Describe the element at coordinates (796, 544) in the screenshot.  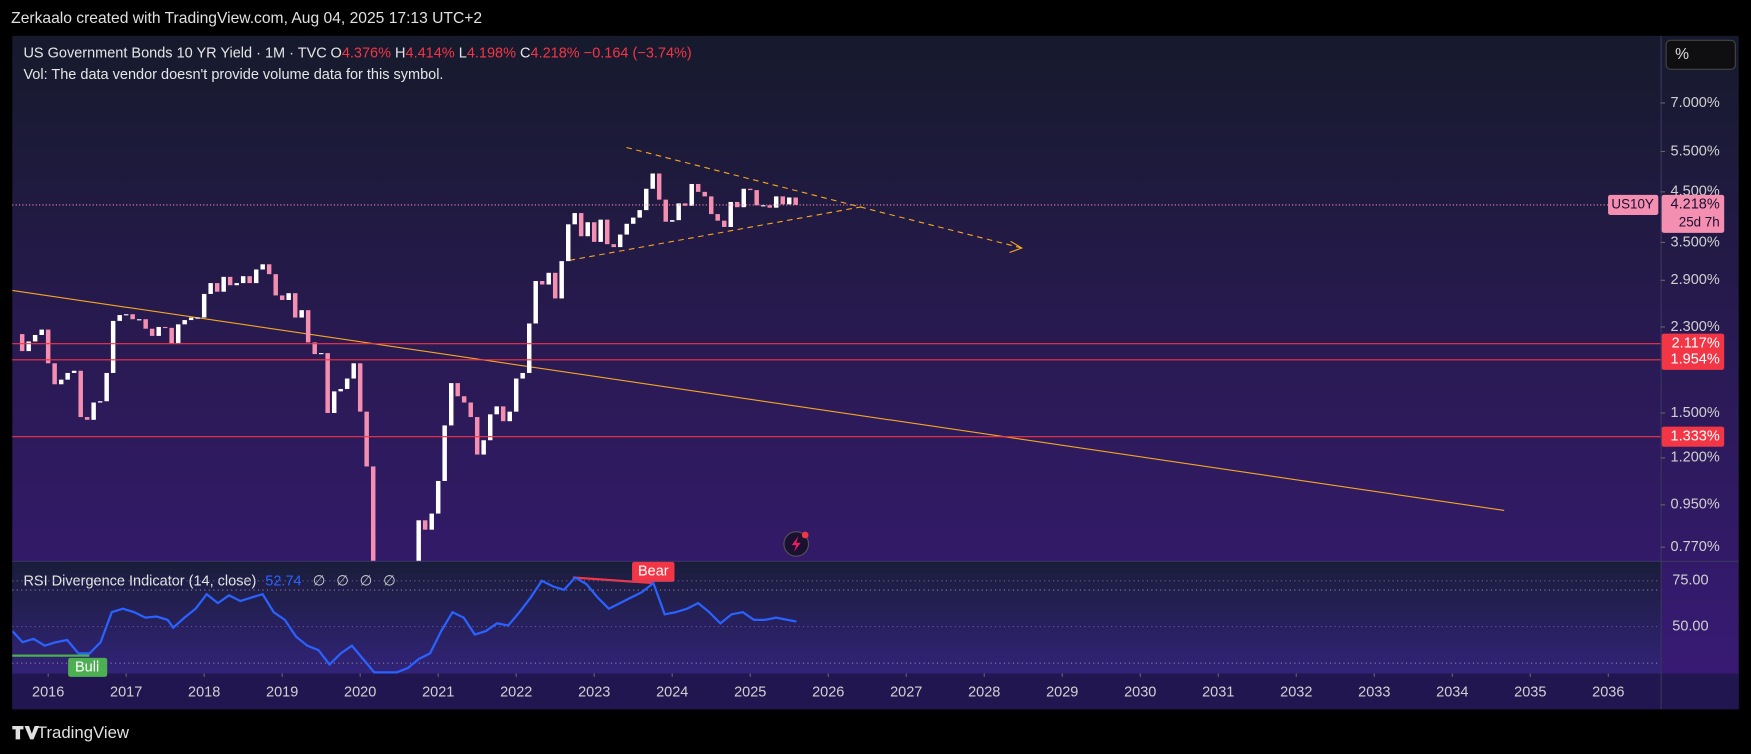
I see `replay-bolt` at that location.